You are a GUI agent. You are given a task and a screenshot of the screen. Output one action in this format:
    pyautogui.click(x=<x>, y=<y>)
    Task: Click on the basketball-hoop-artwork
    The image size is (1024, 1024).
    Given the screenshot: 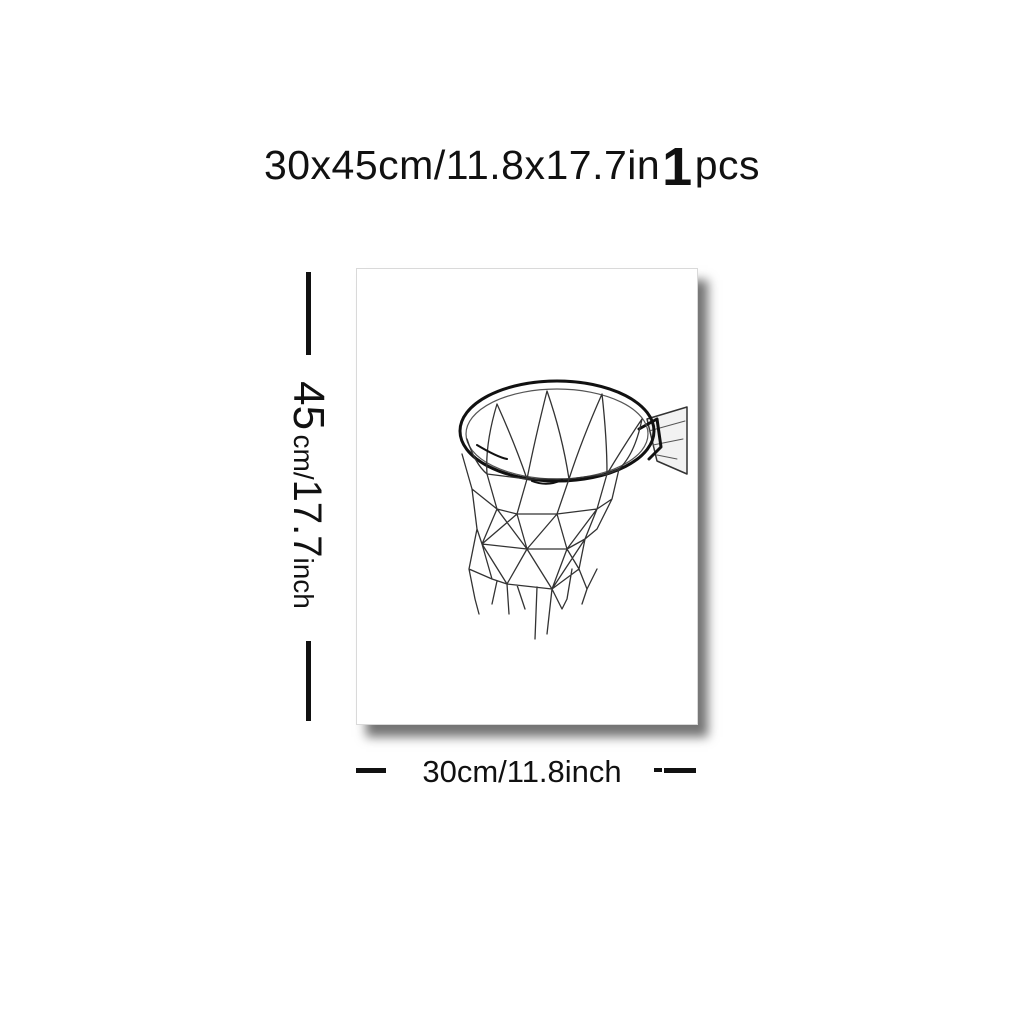 What is the action you would take?
    pyautogui.click(x=573, y=509)
    